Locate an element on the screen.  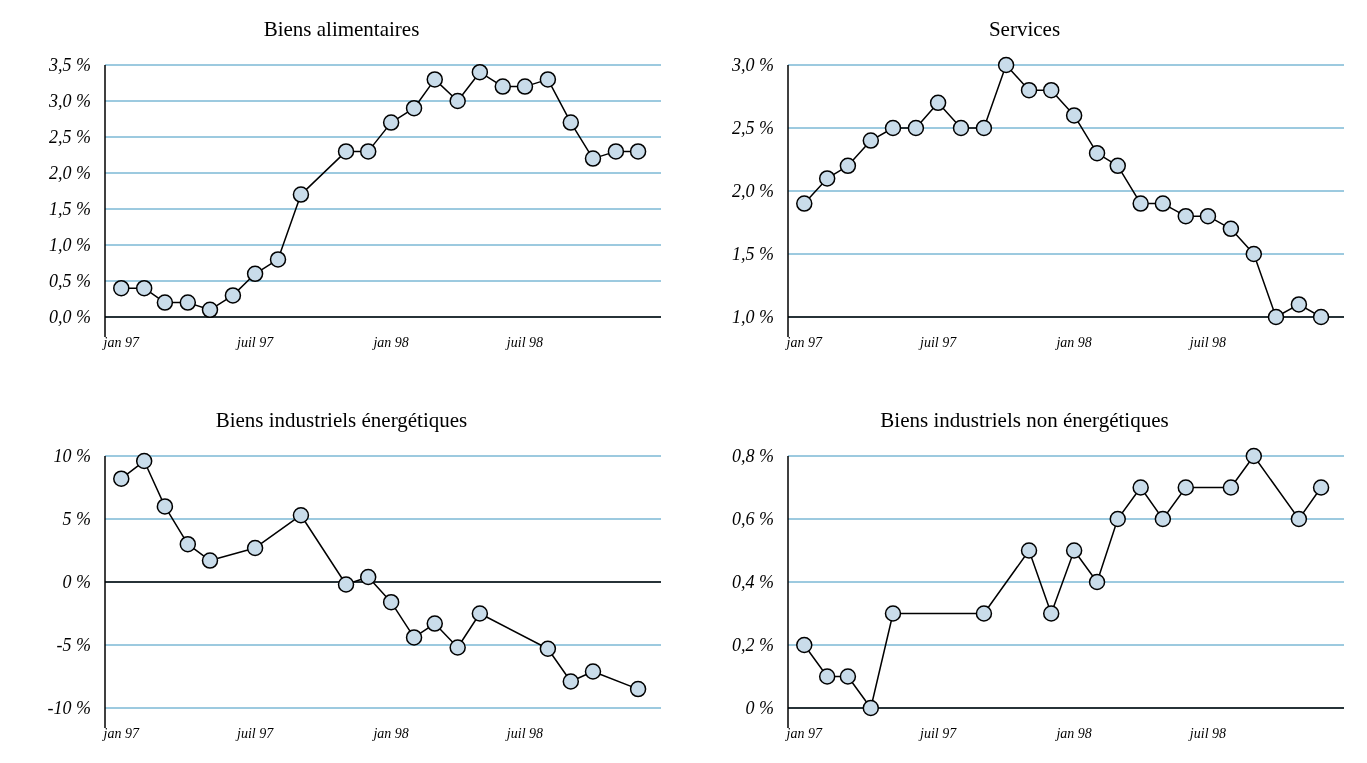
y-tick-label: 0,4 % is located at coordinates (753, 582).